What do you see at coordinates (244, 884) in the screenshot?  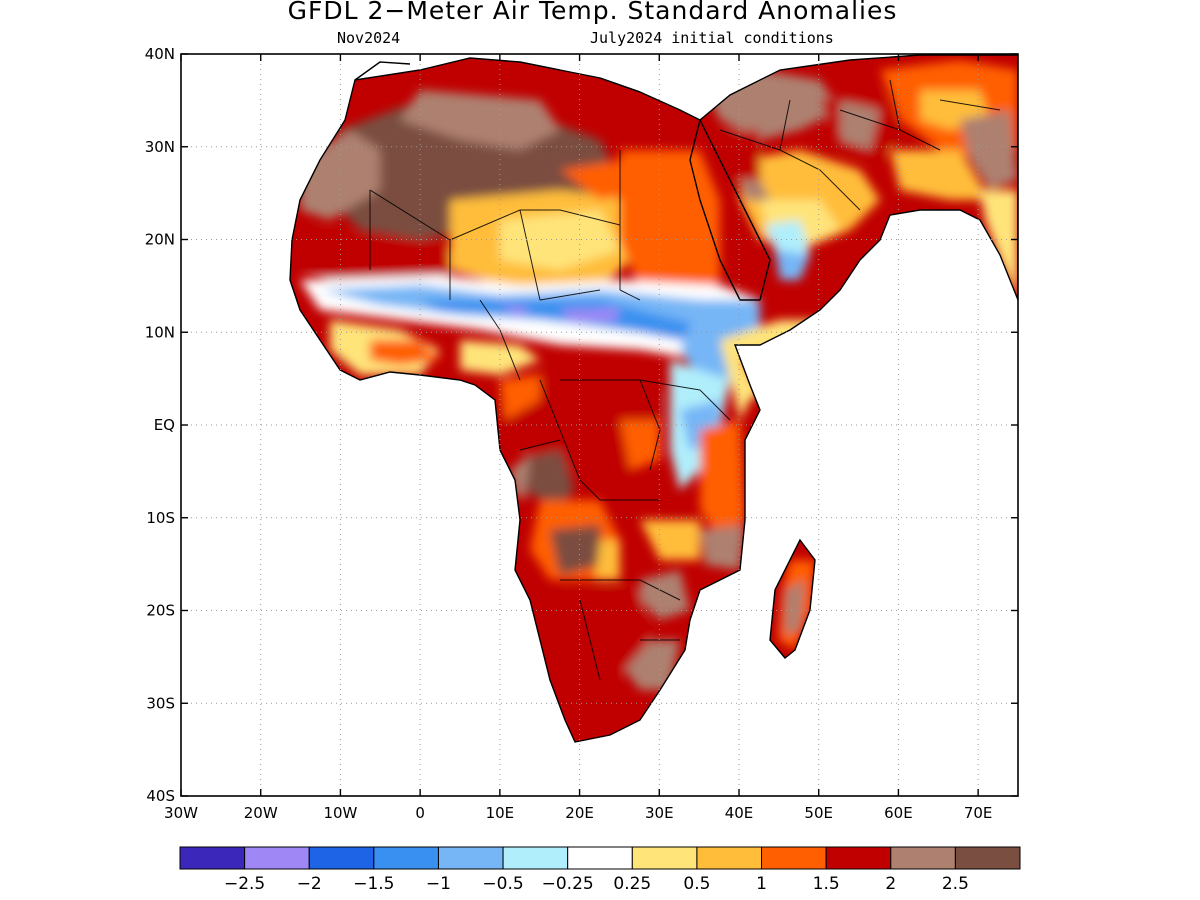 I see `colorbar-label: −2.5` at bounding box center [244, 884].